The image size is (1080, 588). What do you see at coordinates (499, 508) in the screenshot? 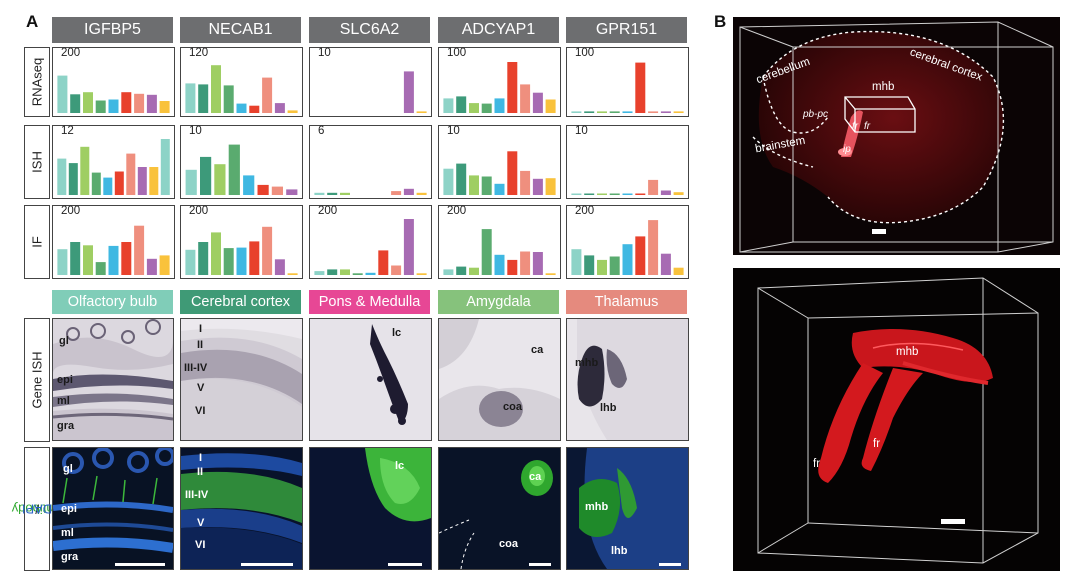
I see `ab-image-amygdala: ca coa` at bounding box center [499, 508].